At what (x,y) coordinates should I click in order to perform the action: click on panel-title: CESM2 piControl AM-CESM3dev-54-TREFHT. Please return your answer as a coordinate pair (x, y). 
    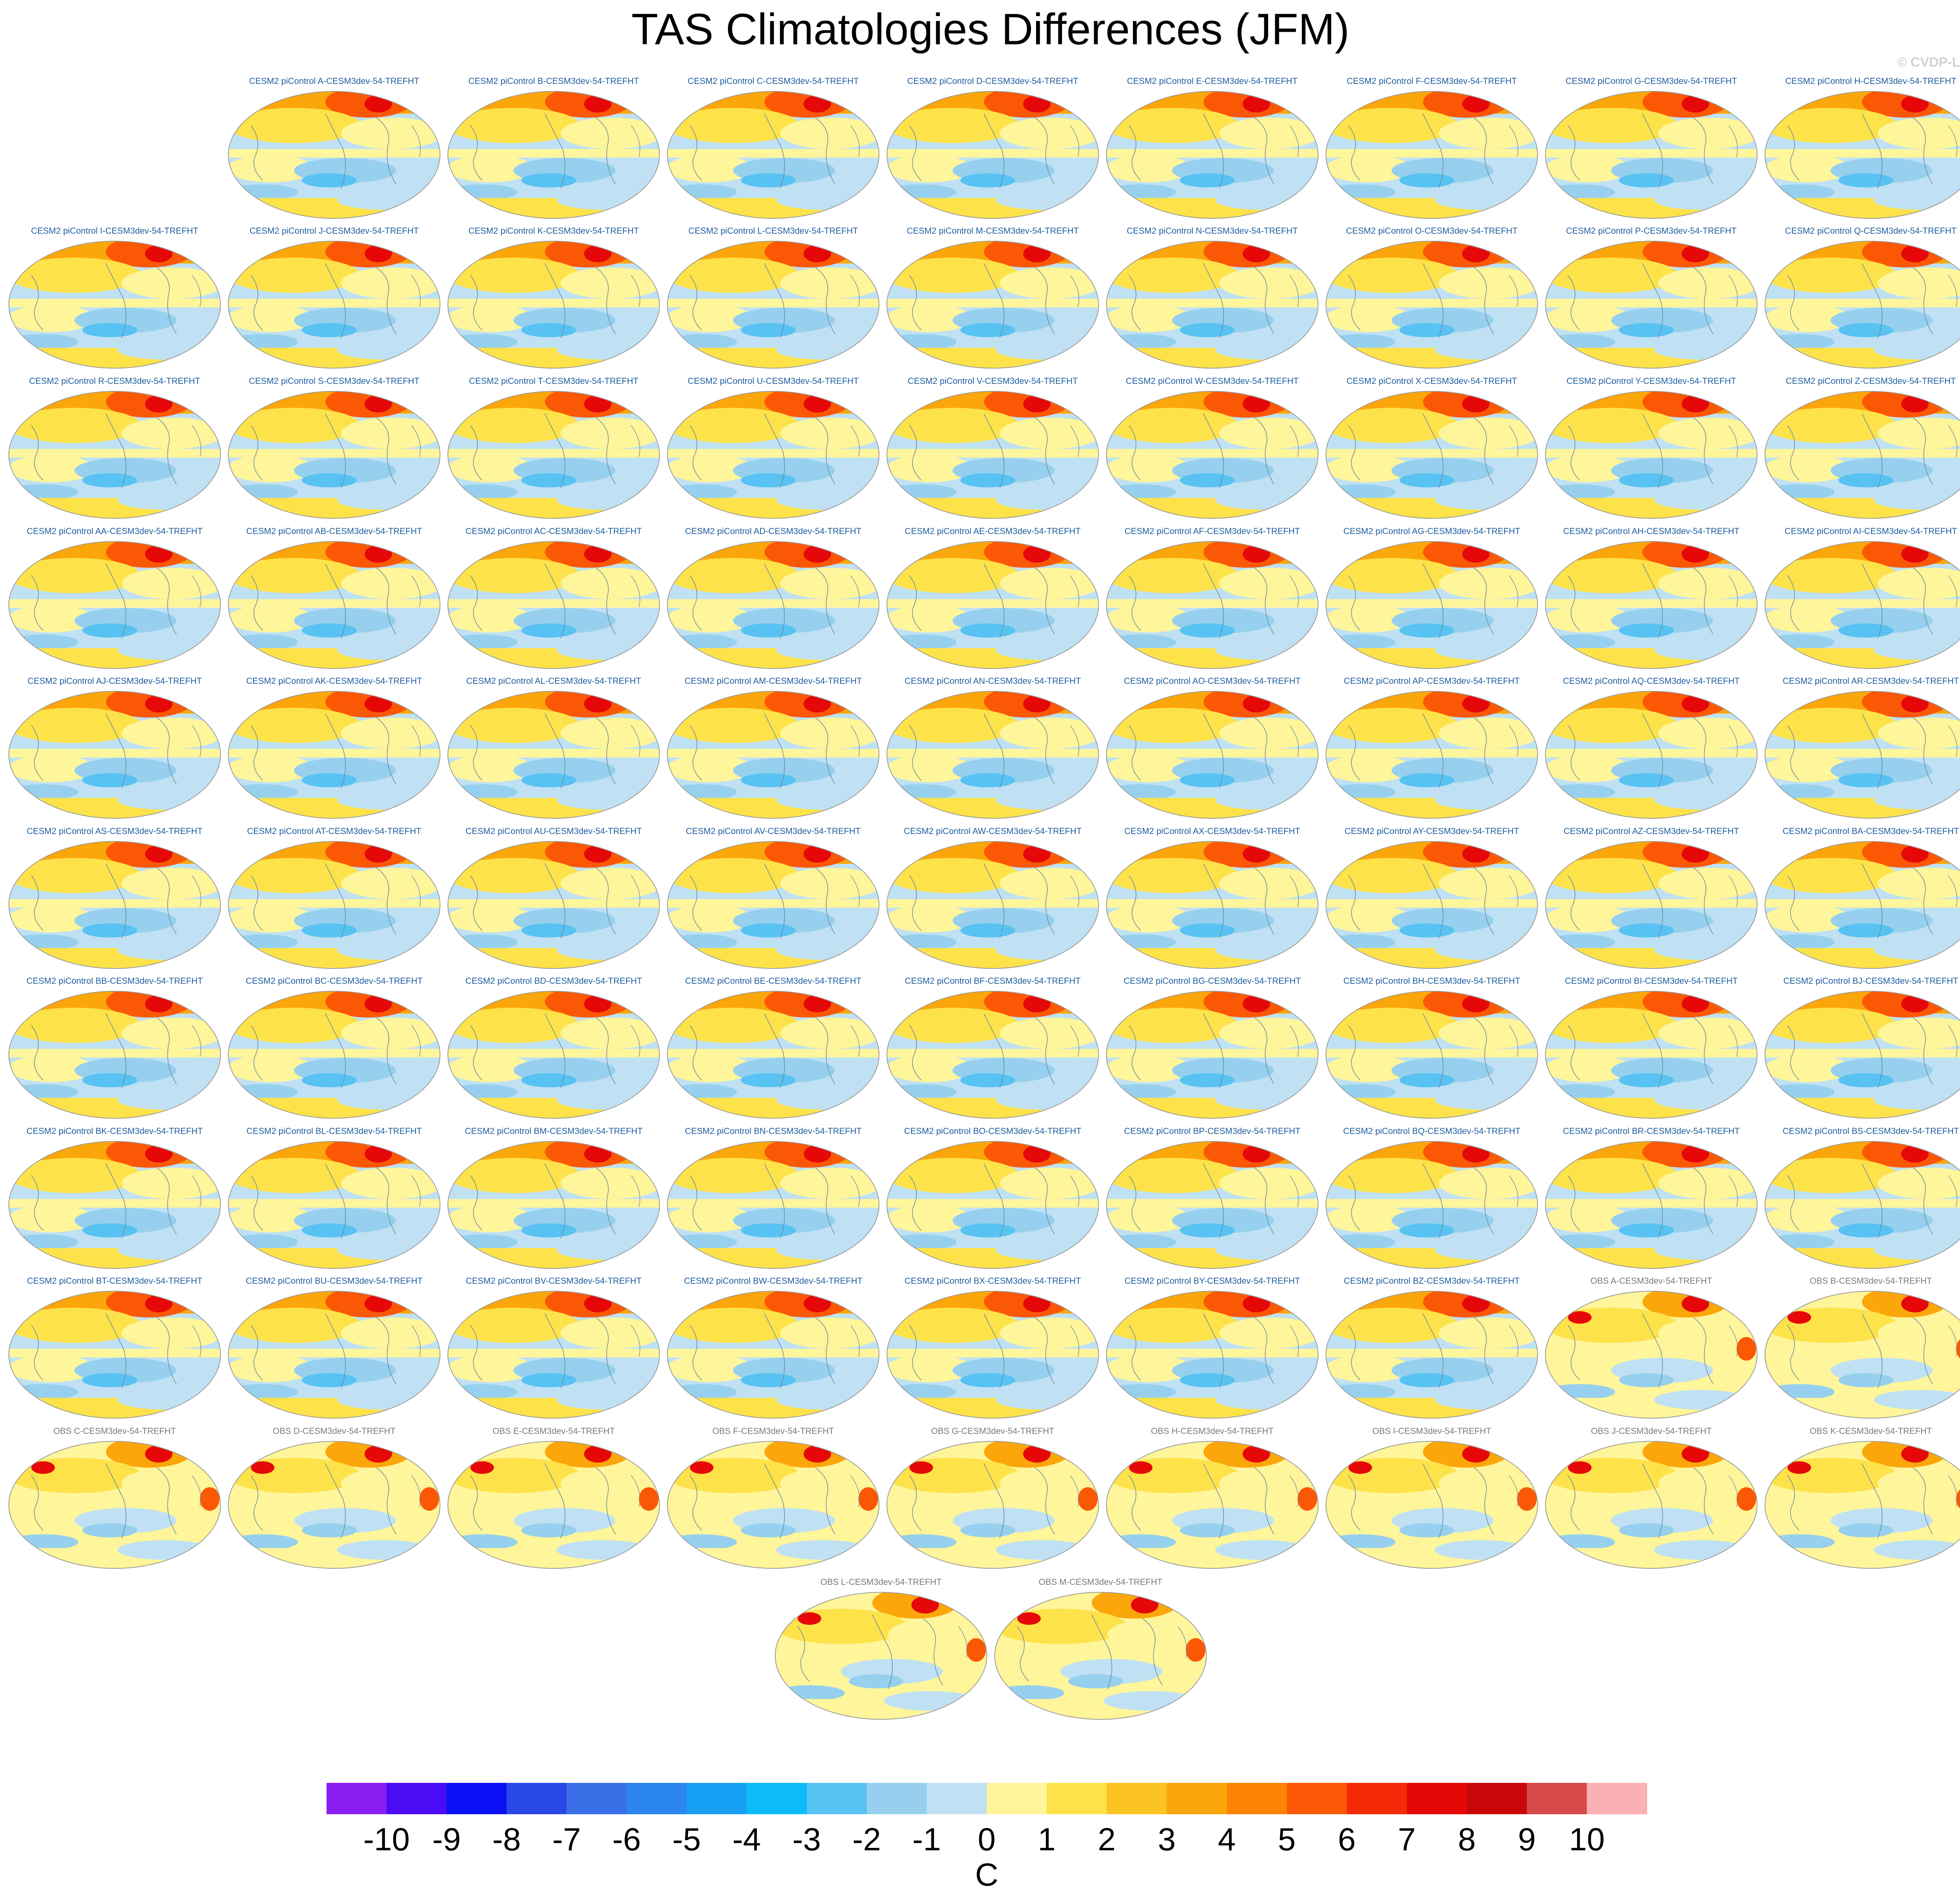
    Looking at the image, I should click on (773, 681).